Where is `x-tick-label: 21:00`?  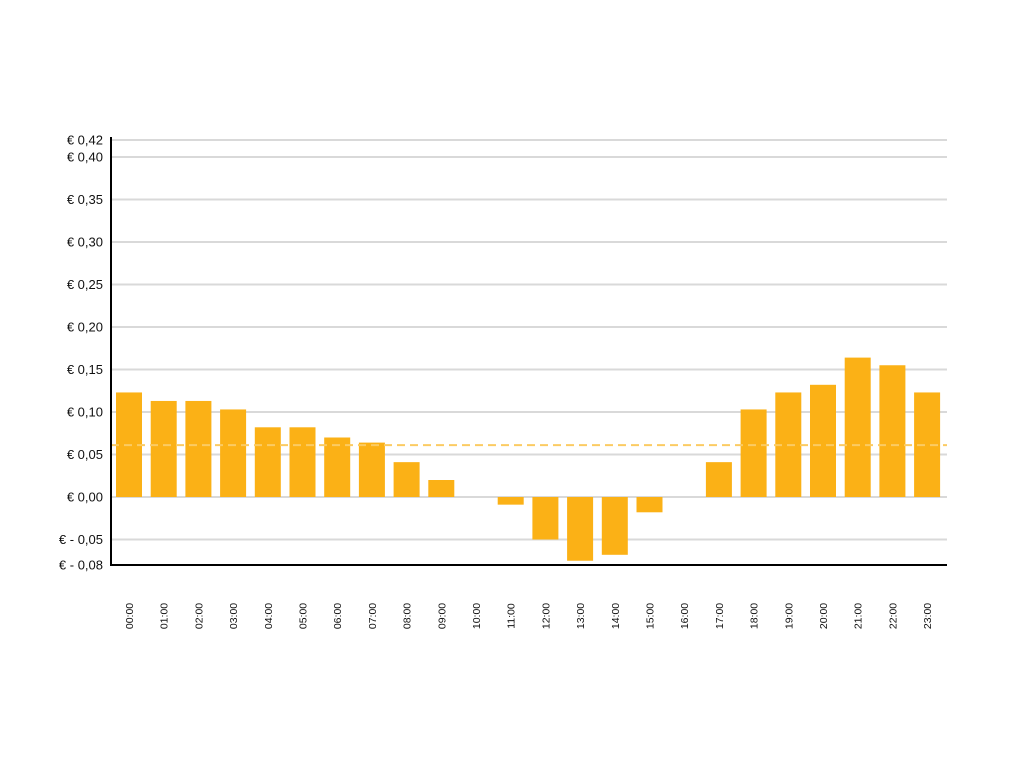
x-tick-label: 21:00 is located at coordinates (859, 616).